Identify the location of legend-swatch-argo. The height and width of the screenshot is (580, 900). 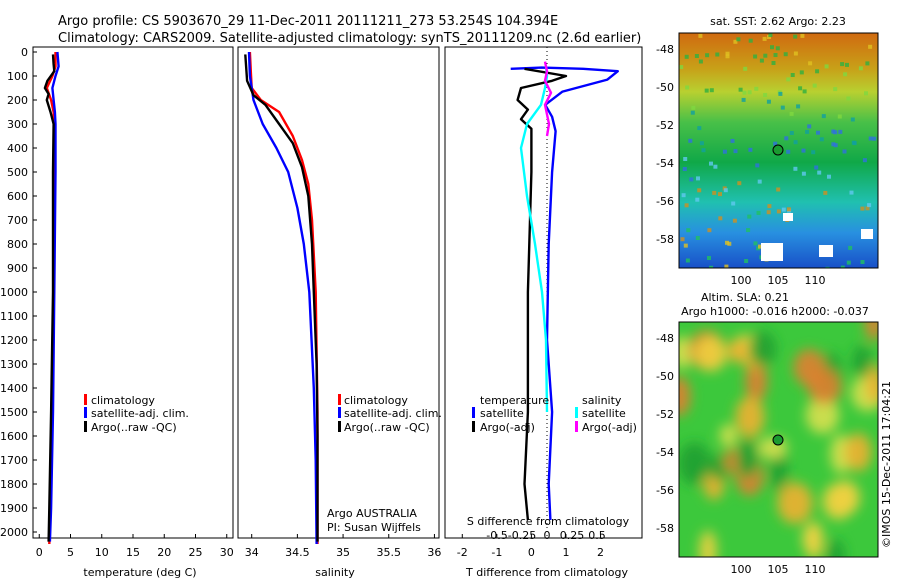
(85, 426).